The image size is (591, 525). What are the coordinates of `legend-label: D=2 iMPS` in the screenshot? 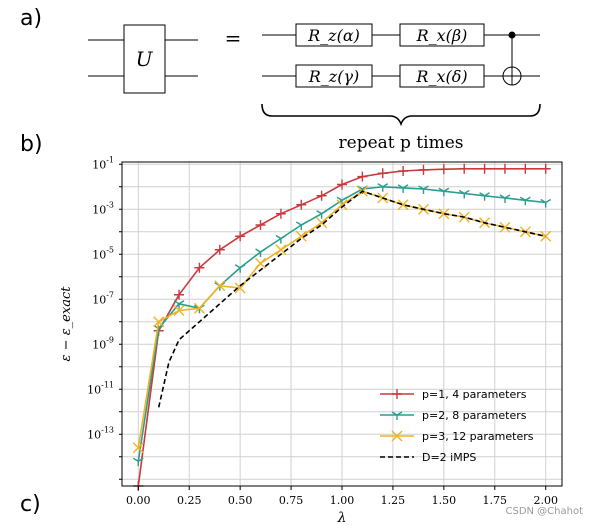 It's located at (449, 457).